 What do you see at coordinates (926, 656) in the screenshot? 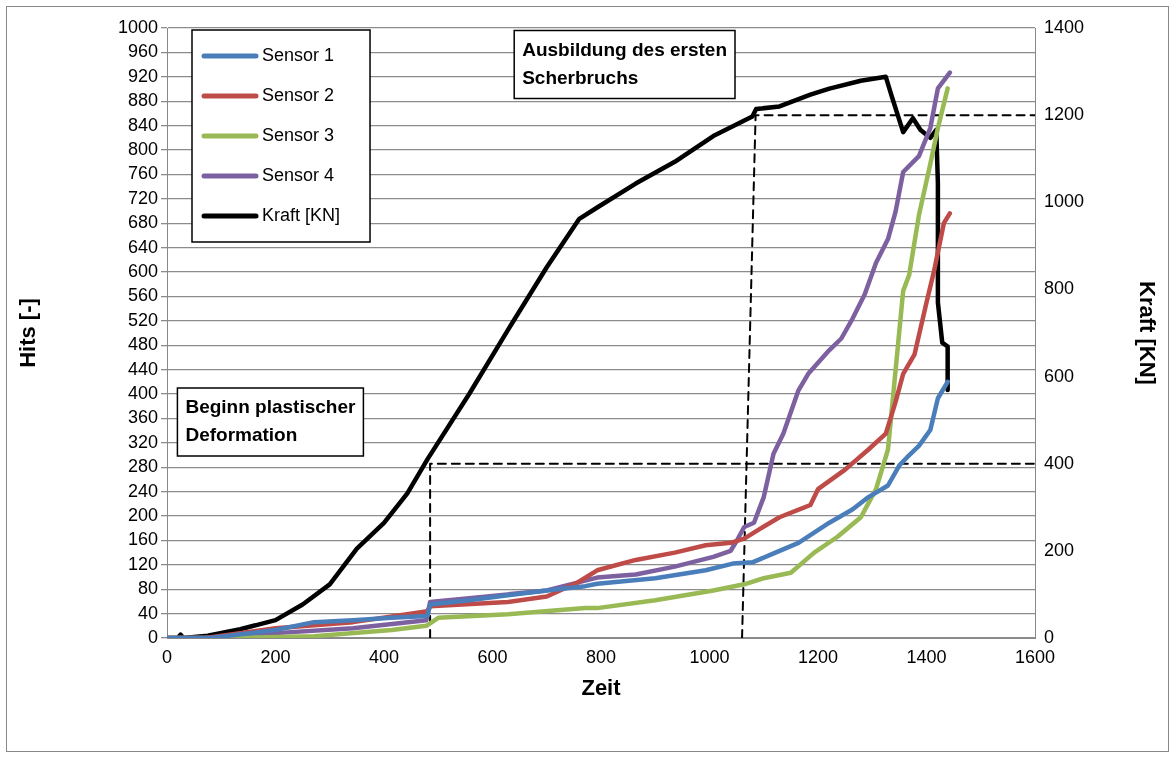
I see `x-tick-label: 1400` at bounding box center [926, 656].